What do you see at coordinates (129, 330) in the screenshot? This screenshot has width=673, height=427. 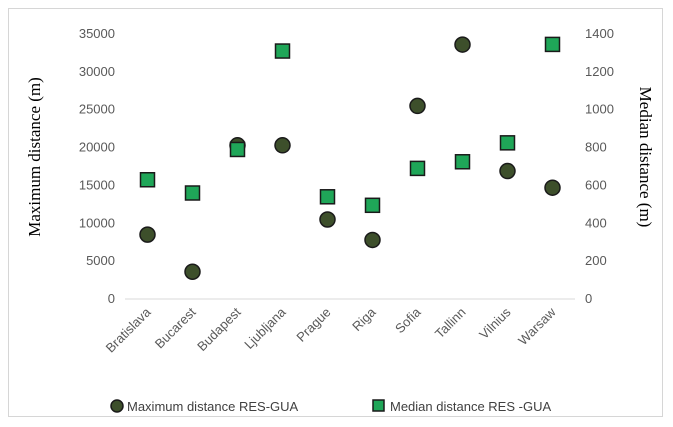 I see `x-tick-label: Bratislava` at bounding box center [129, 330].